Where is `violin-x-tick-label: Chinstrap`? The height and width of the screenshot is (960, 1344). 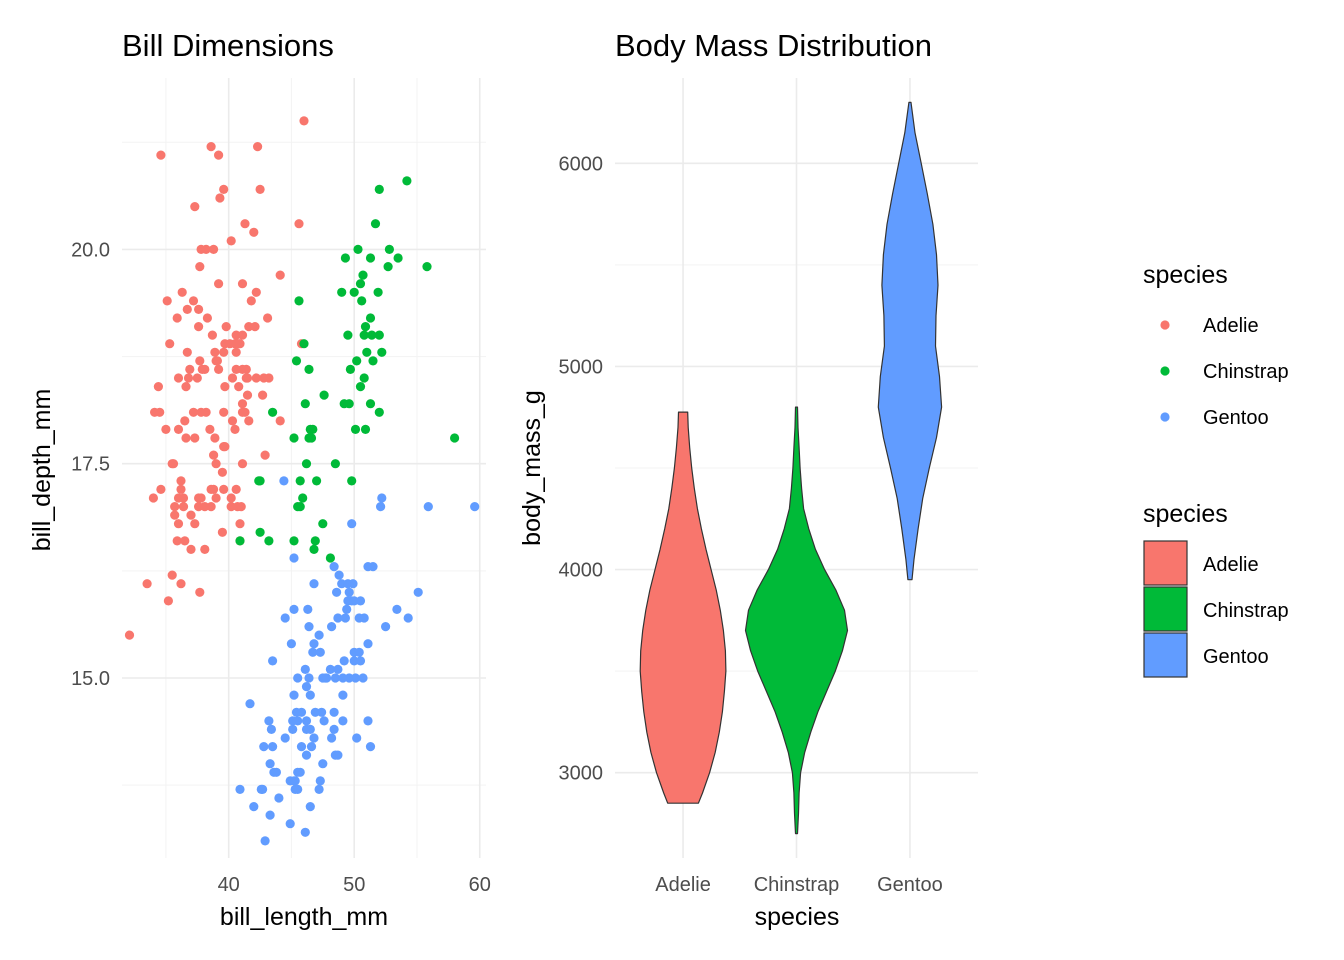
violin-x-tick-label: Chinstrap is located at coordinates (797, 885).